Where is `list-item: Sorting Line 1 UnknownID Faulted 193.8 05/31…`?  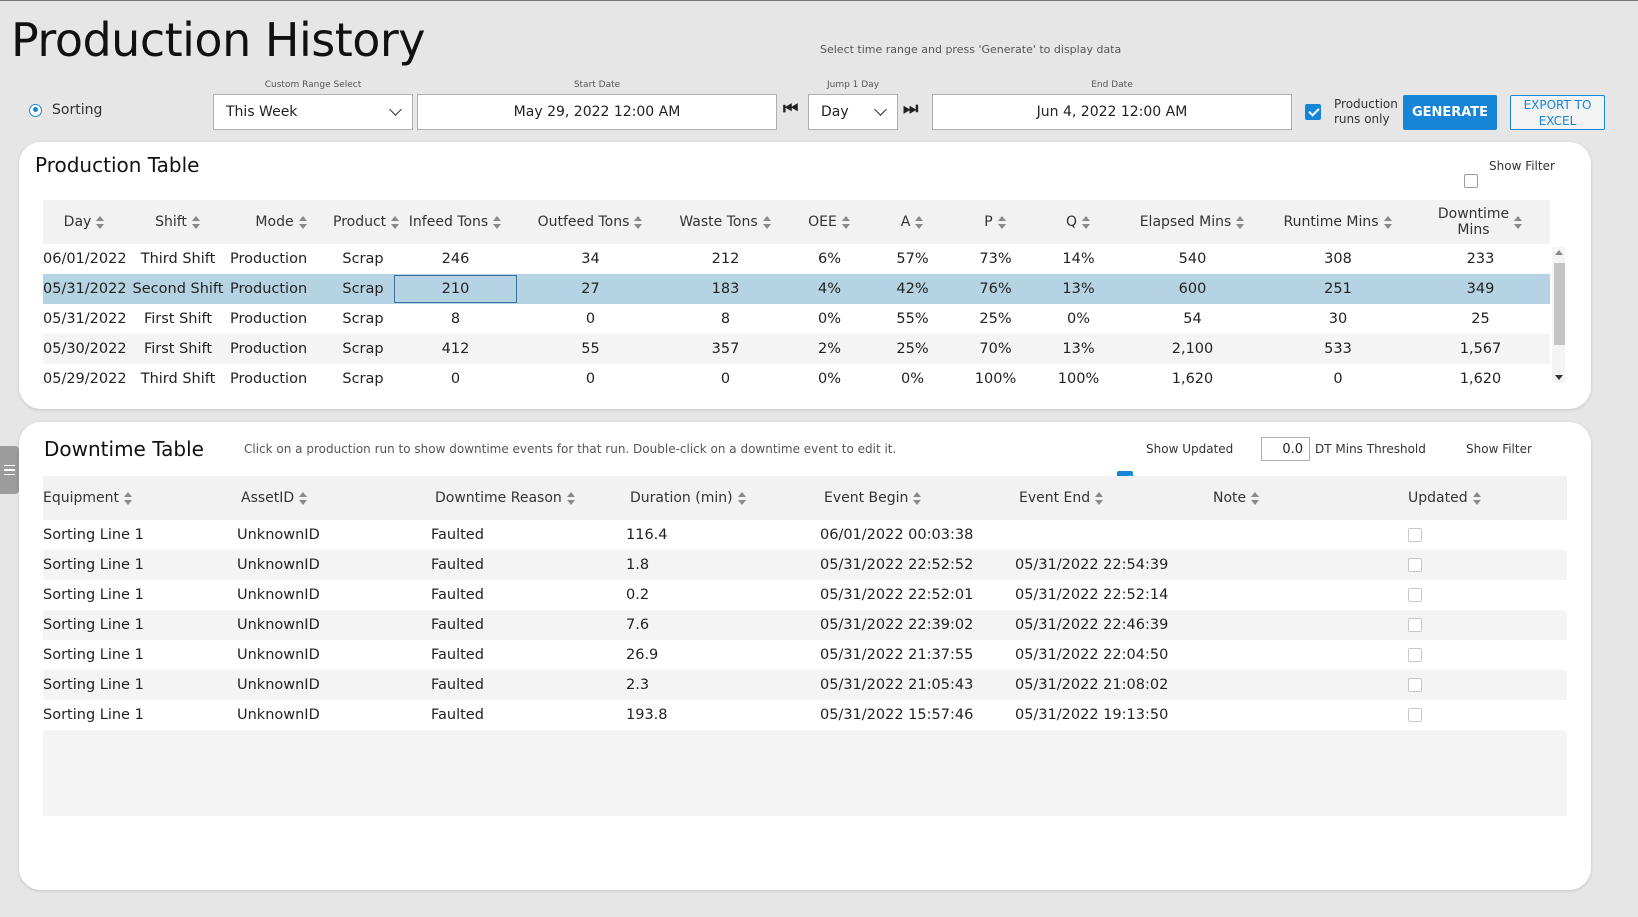 list-item: Sorting Line 1 UnknownID Faulted 193.8 05/31… is located at coordinates (805, 715).